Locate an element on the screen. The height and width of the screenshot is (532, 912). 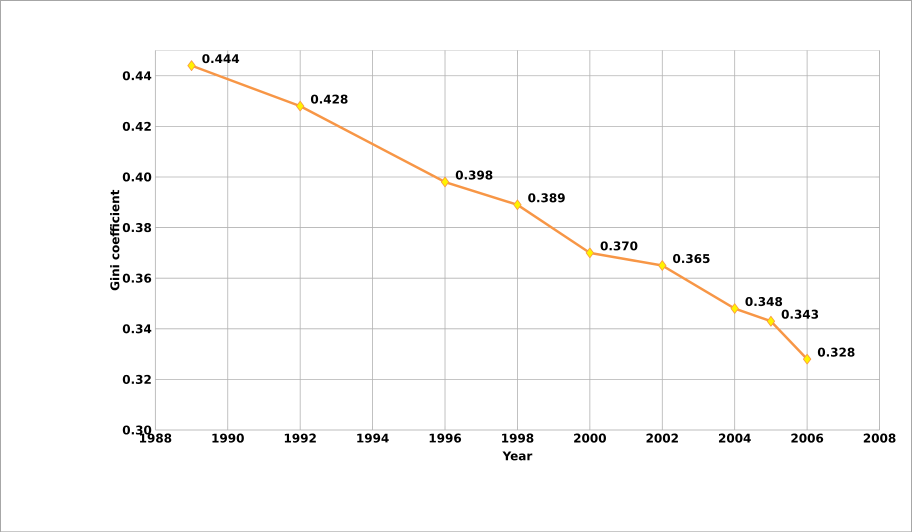
y-tick-label: 0.44 is located at coordinates (137, 75).